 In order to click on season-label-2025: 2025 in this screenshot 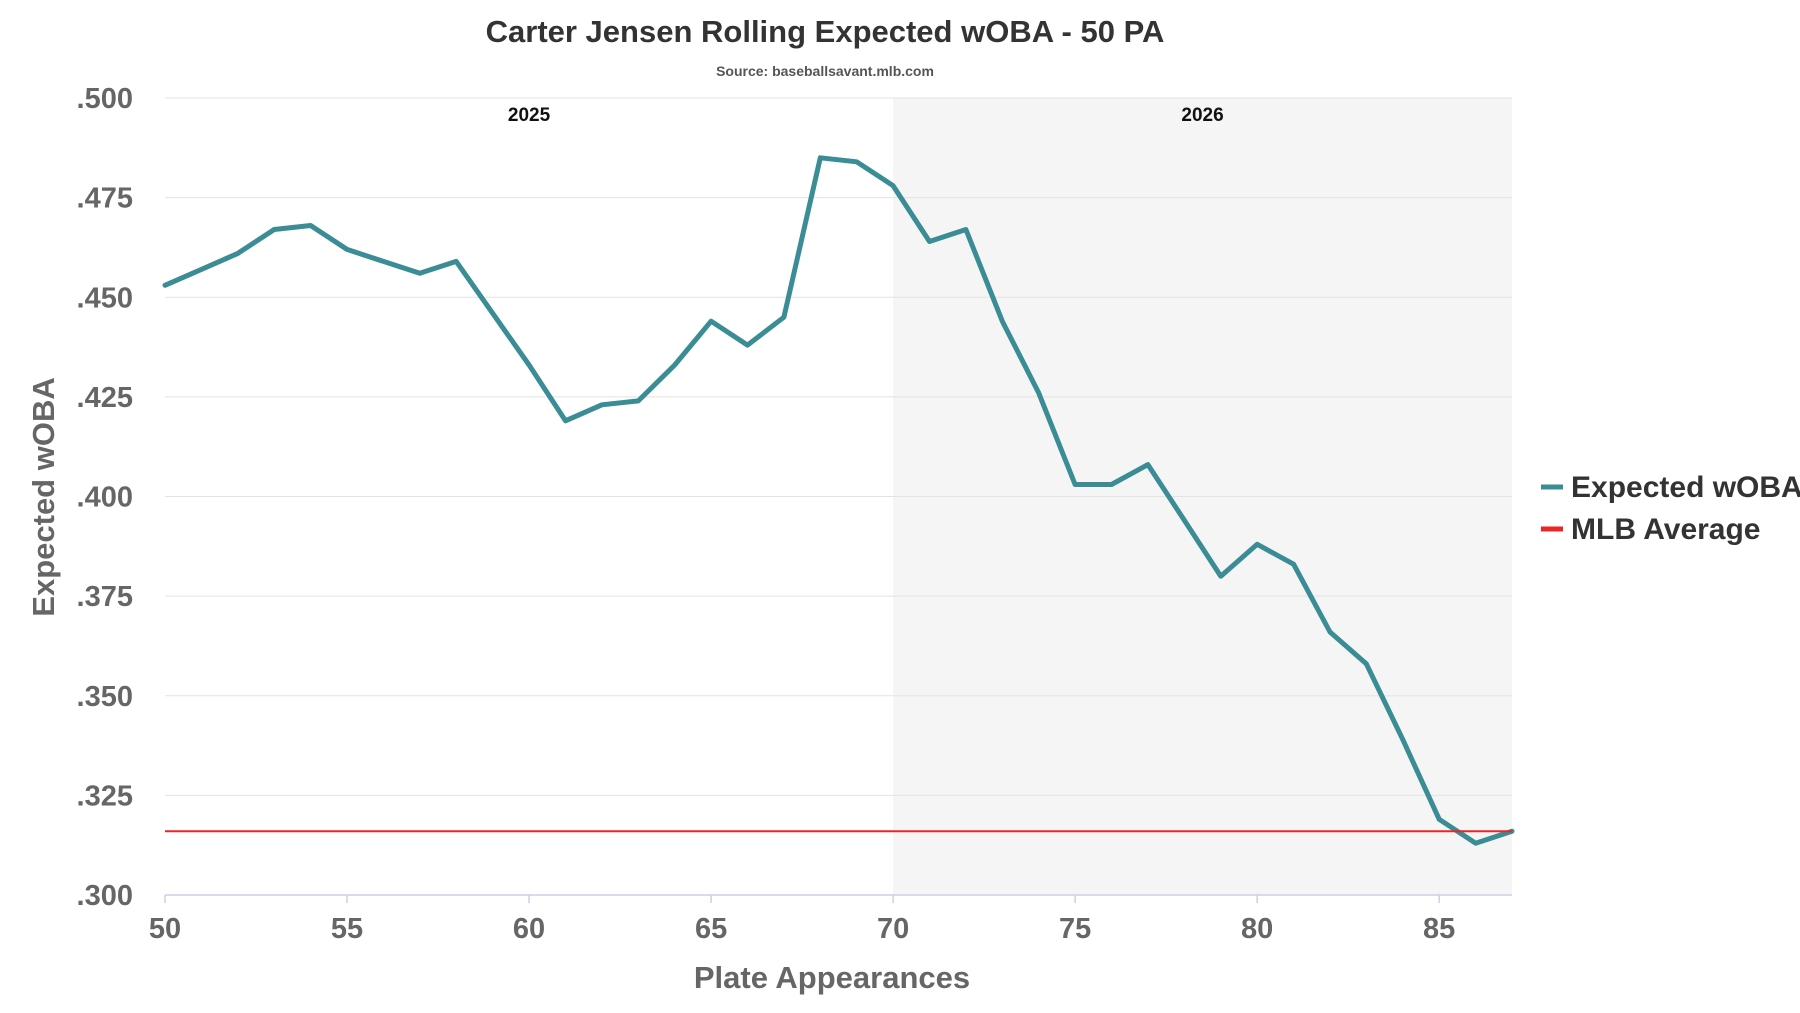, I will do `click(529, 115)`.